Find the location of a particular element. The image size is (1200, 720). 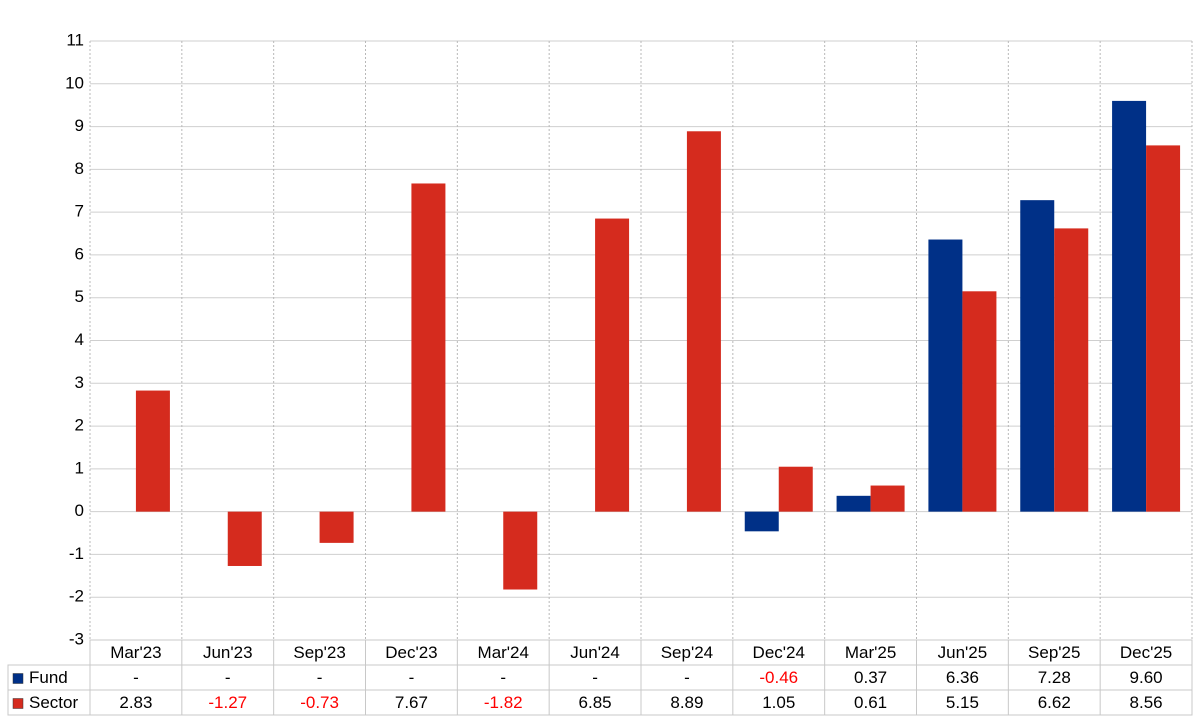

table-value: 7.28 is located at coordinates (1054, 677).